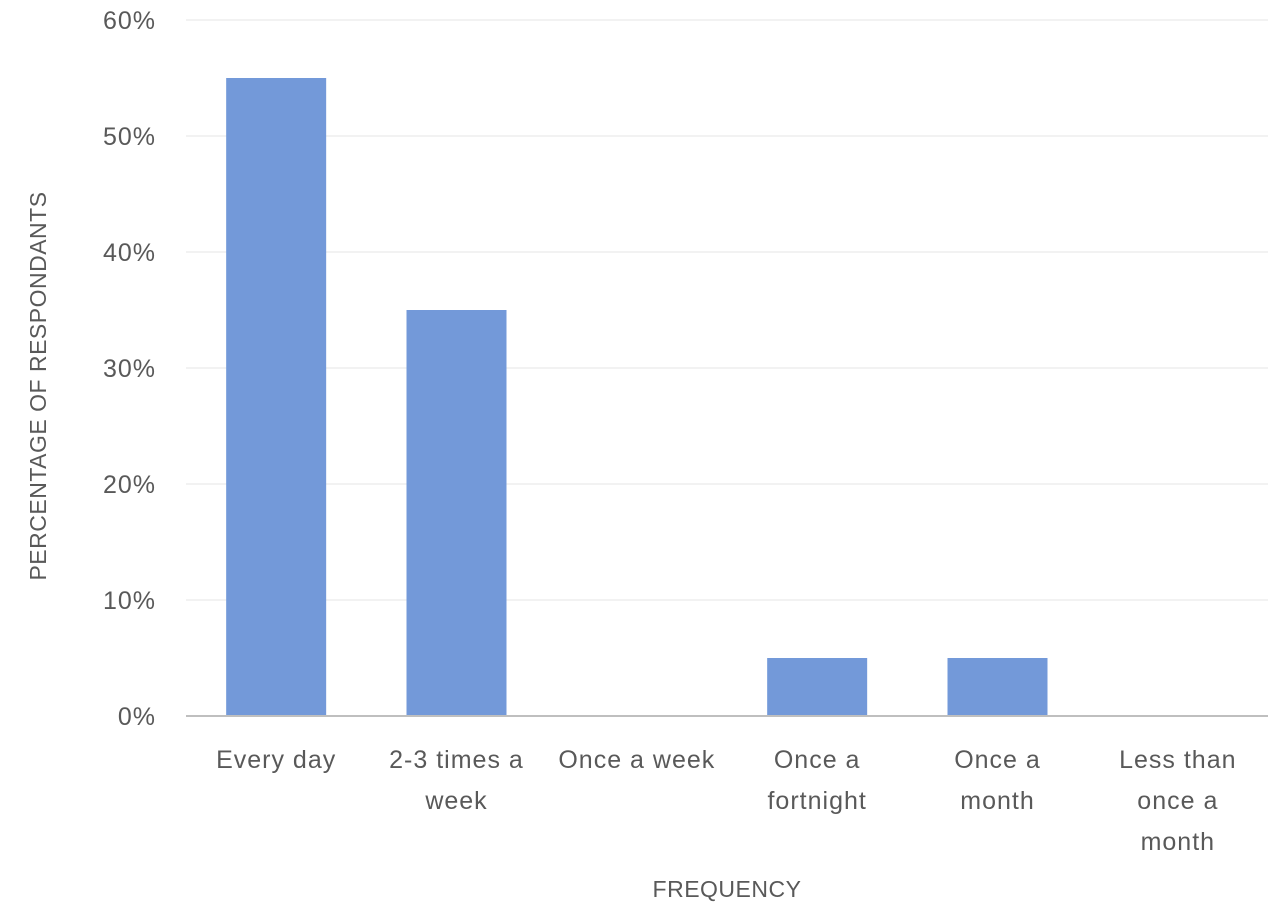 This screenshot has height=912, width=1273. Describe the element at coordinates (276, 760) in the screenshot. I see `x-category-label: Every day` at that location.